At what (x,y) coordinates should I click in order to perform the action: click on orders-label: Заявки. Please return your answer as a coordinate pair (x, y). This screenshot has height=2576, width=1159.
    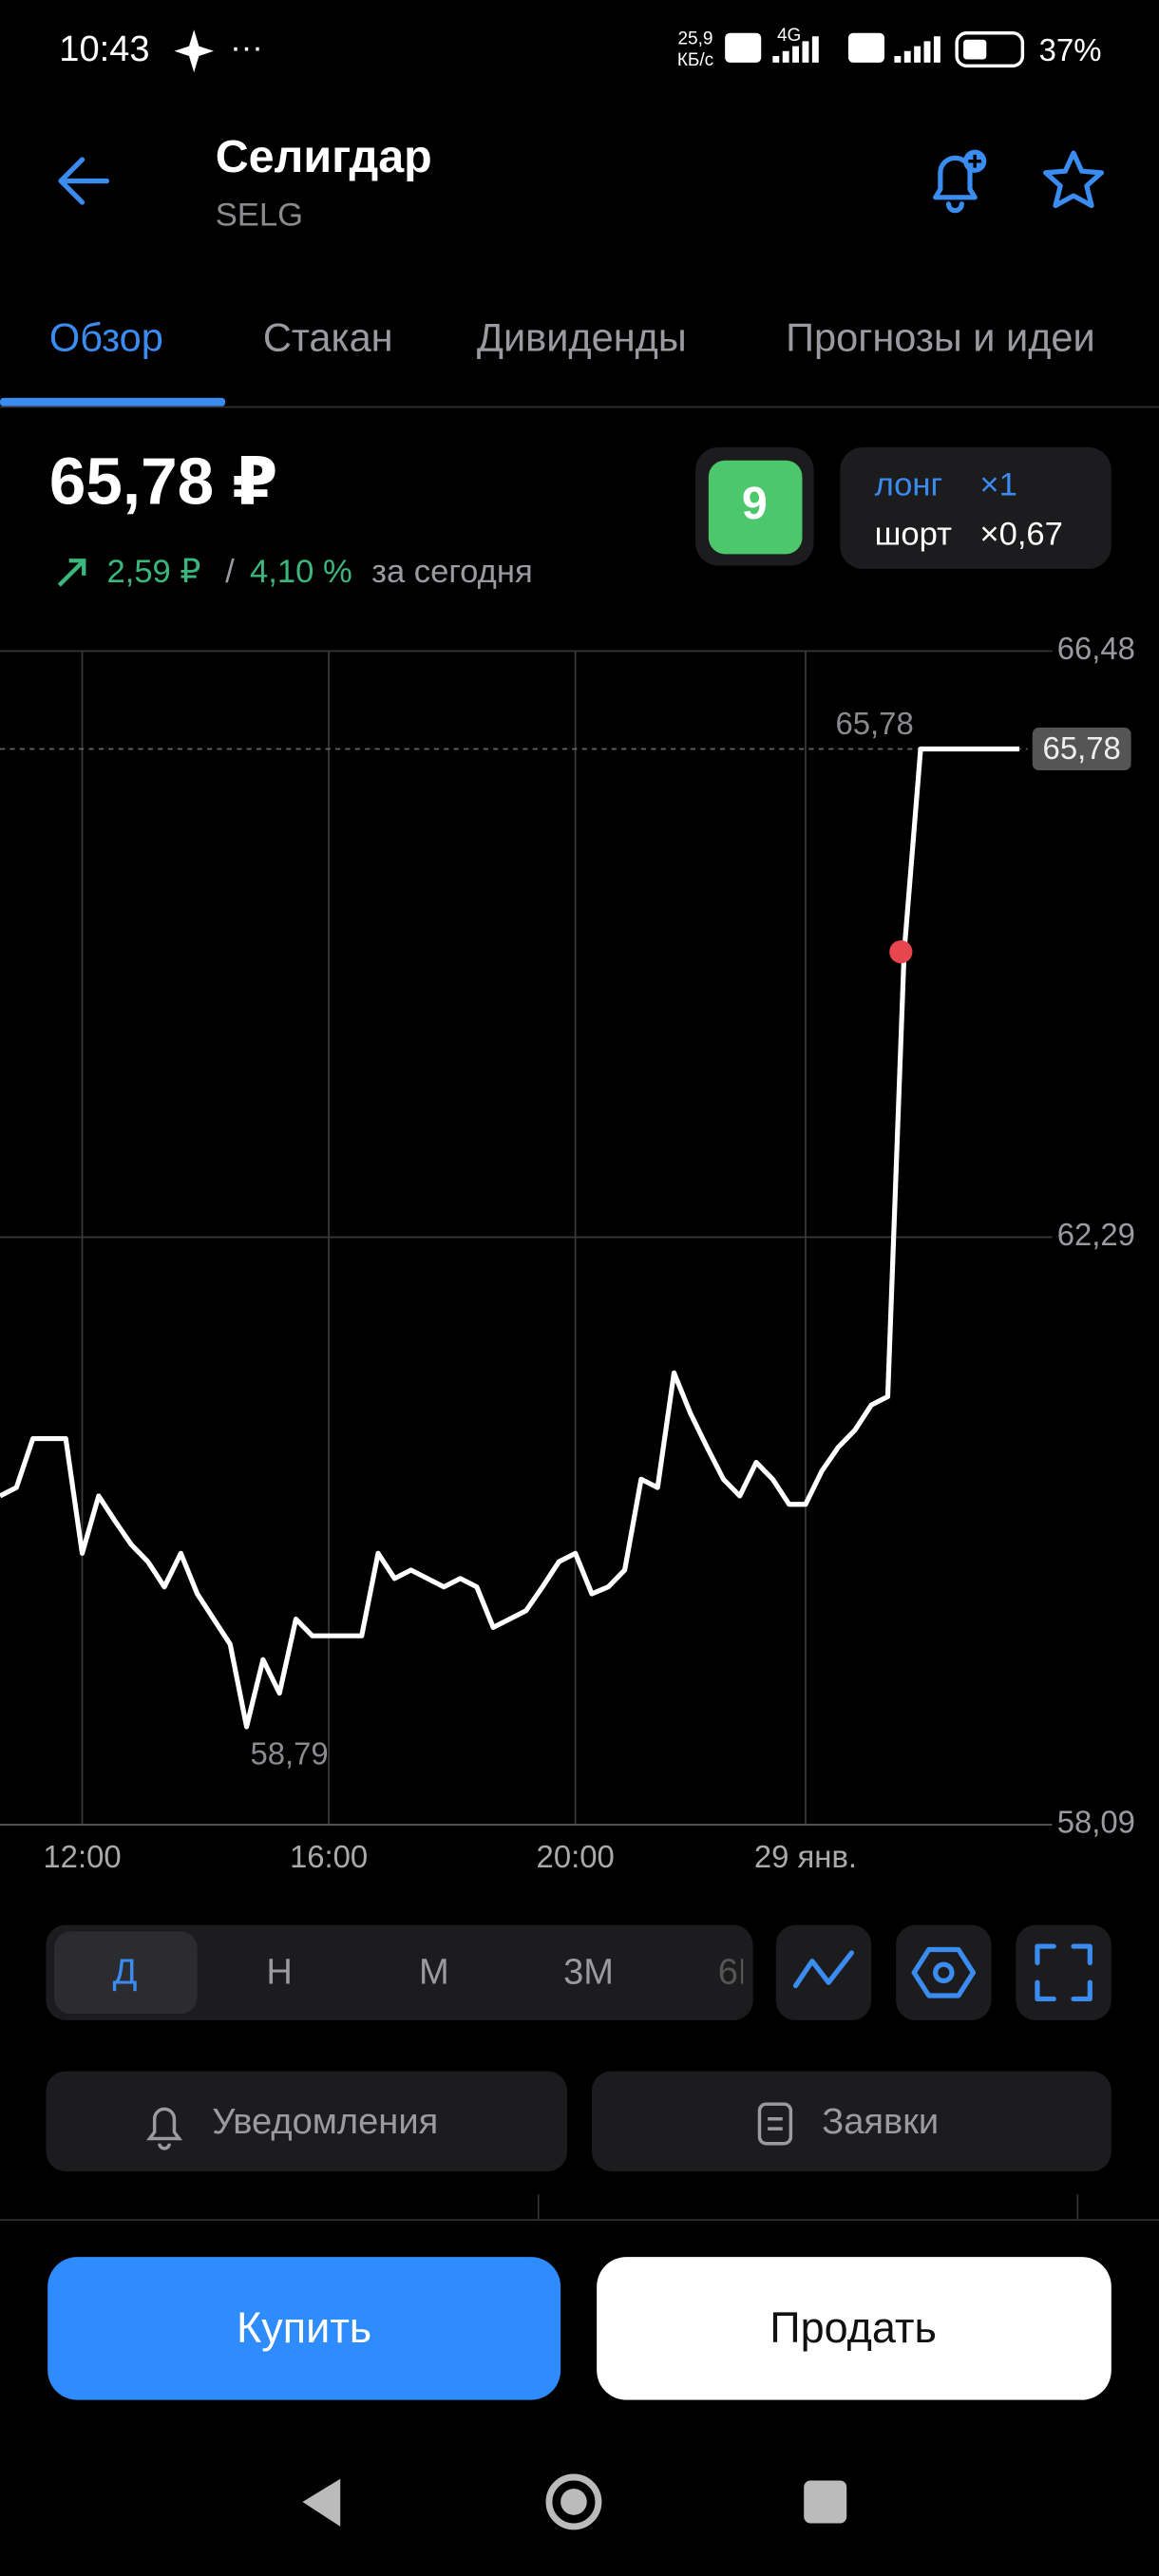
    Looking at the image, I should click on (880, 2122).